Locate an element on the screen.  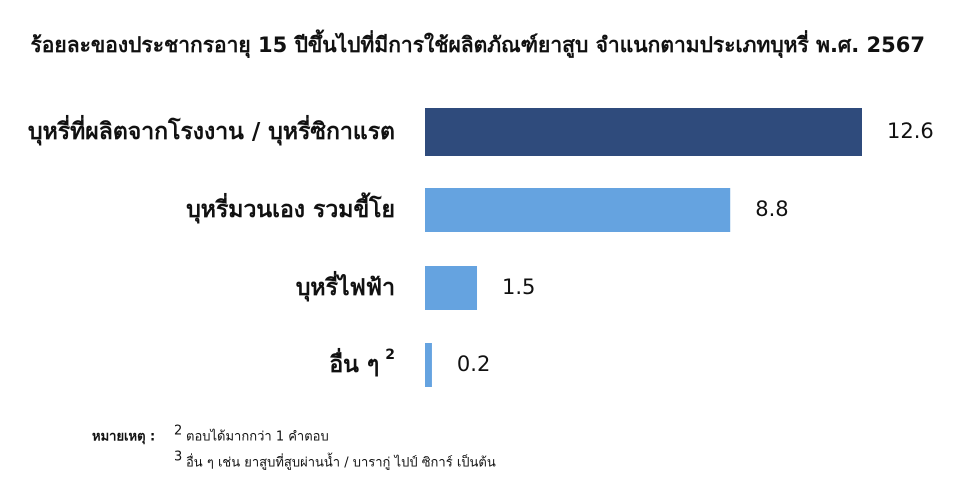
category-text: บุหรี่ที่ผลิตจากโรงงาน / บุหรี่ซิกาแรต is located at coordinates (211, 130).